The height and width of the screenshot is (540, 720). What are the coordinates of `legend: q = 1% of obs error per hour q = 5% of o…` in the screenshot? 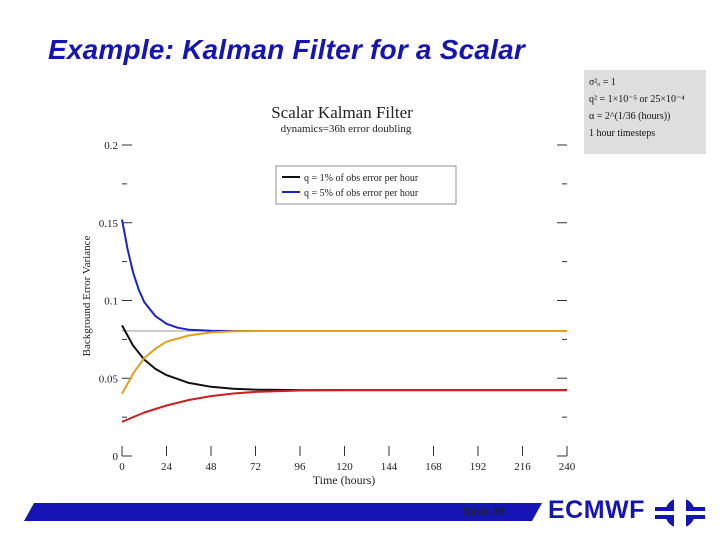 It's located at (366, 185).